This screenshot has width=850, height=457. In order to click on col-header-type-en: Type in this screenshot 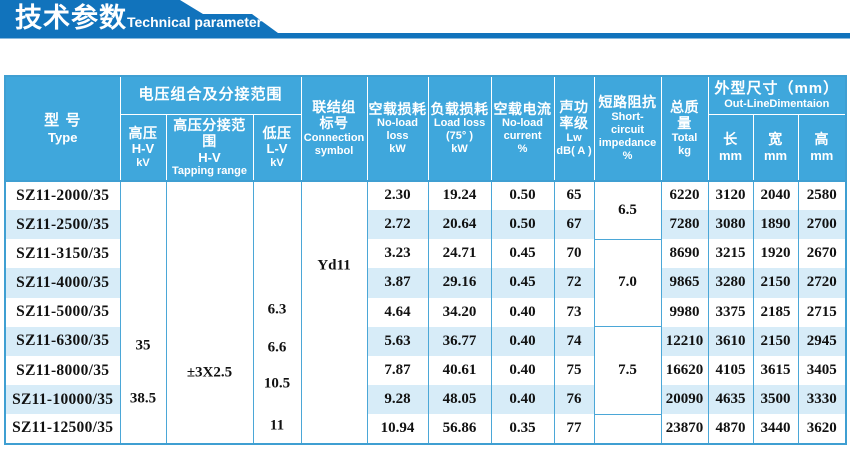, I will do `click(63, 137)`.